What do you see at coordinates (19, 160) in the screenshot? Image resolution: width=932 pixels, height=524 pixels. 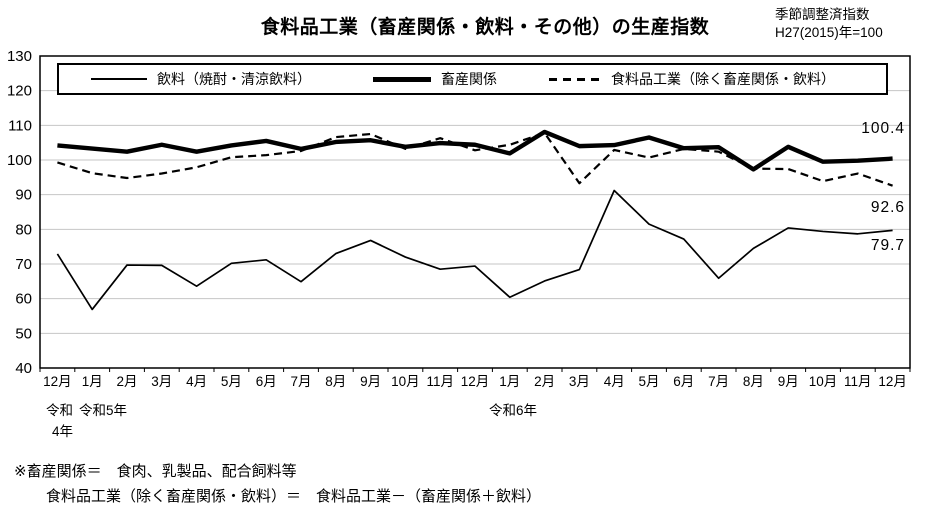 I see `y-tick-label-100: 100` at bounding box center [19, 160].